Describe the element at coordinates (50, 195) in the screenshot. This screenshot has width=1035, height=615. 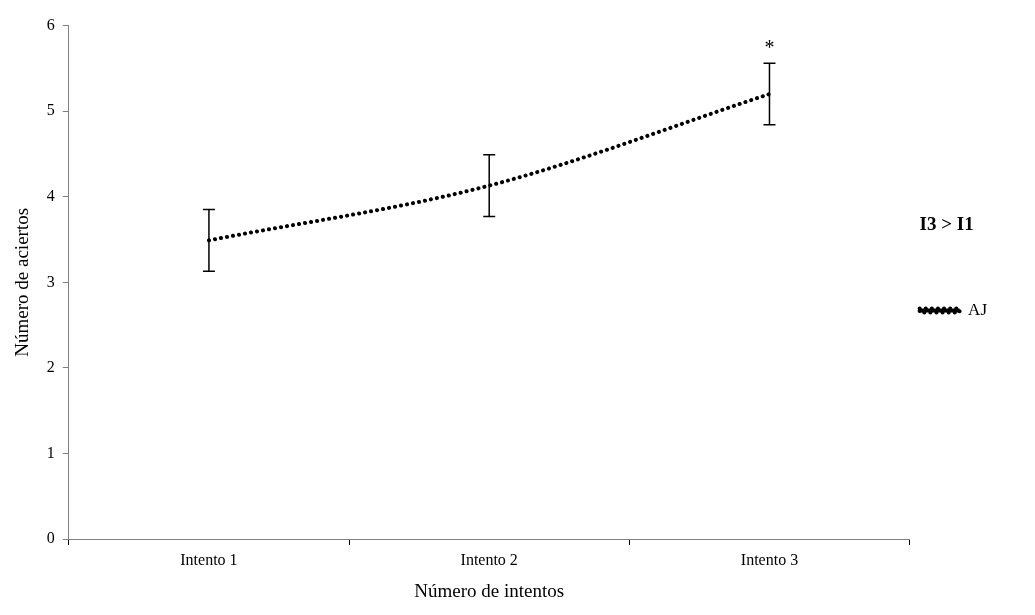
I see `y-tick-label: 4` at that location.